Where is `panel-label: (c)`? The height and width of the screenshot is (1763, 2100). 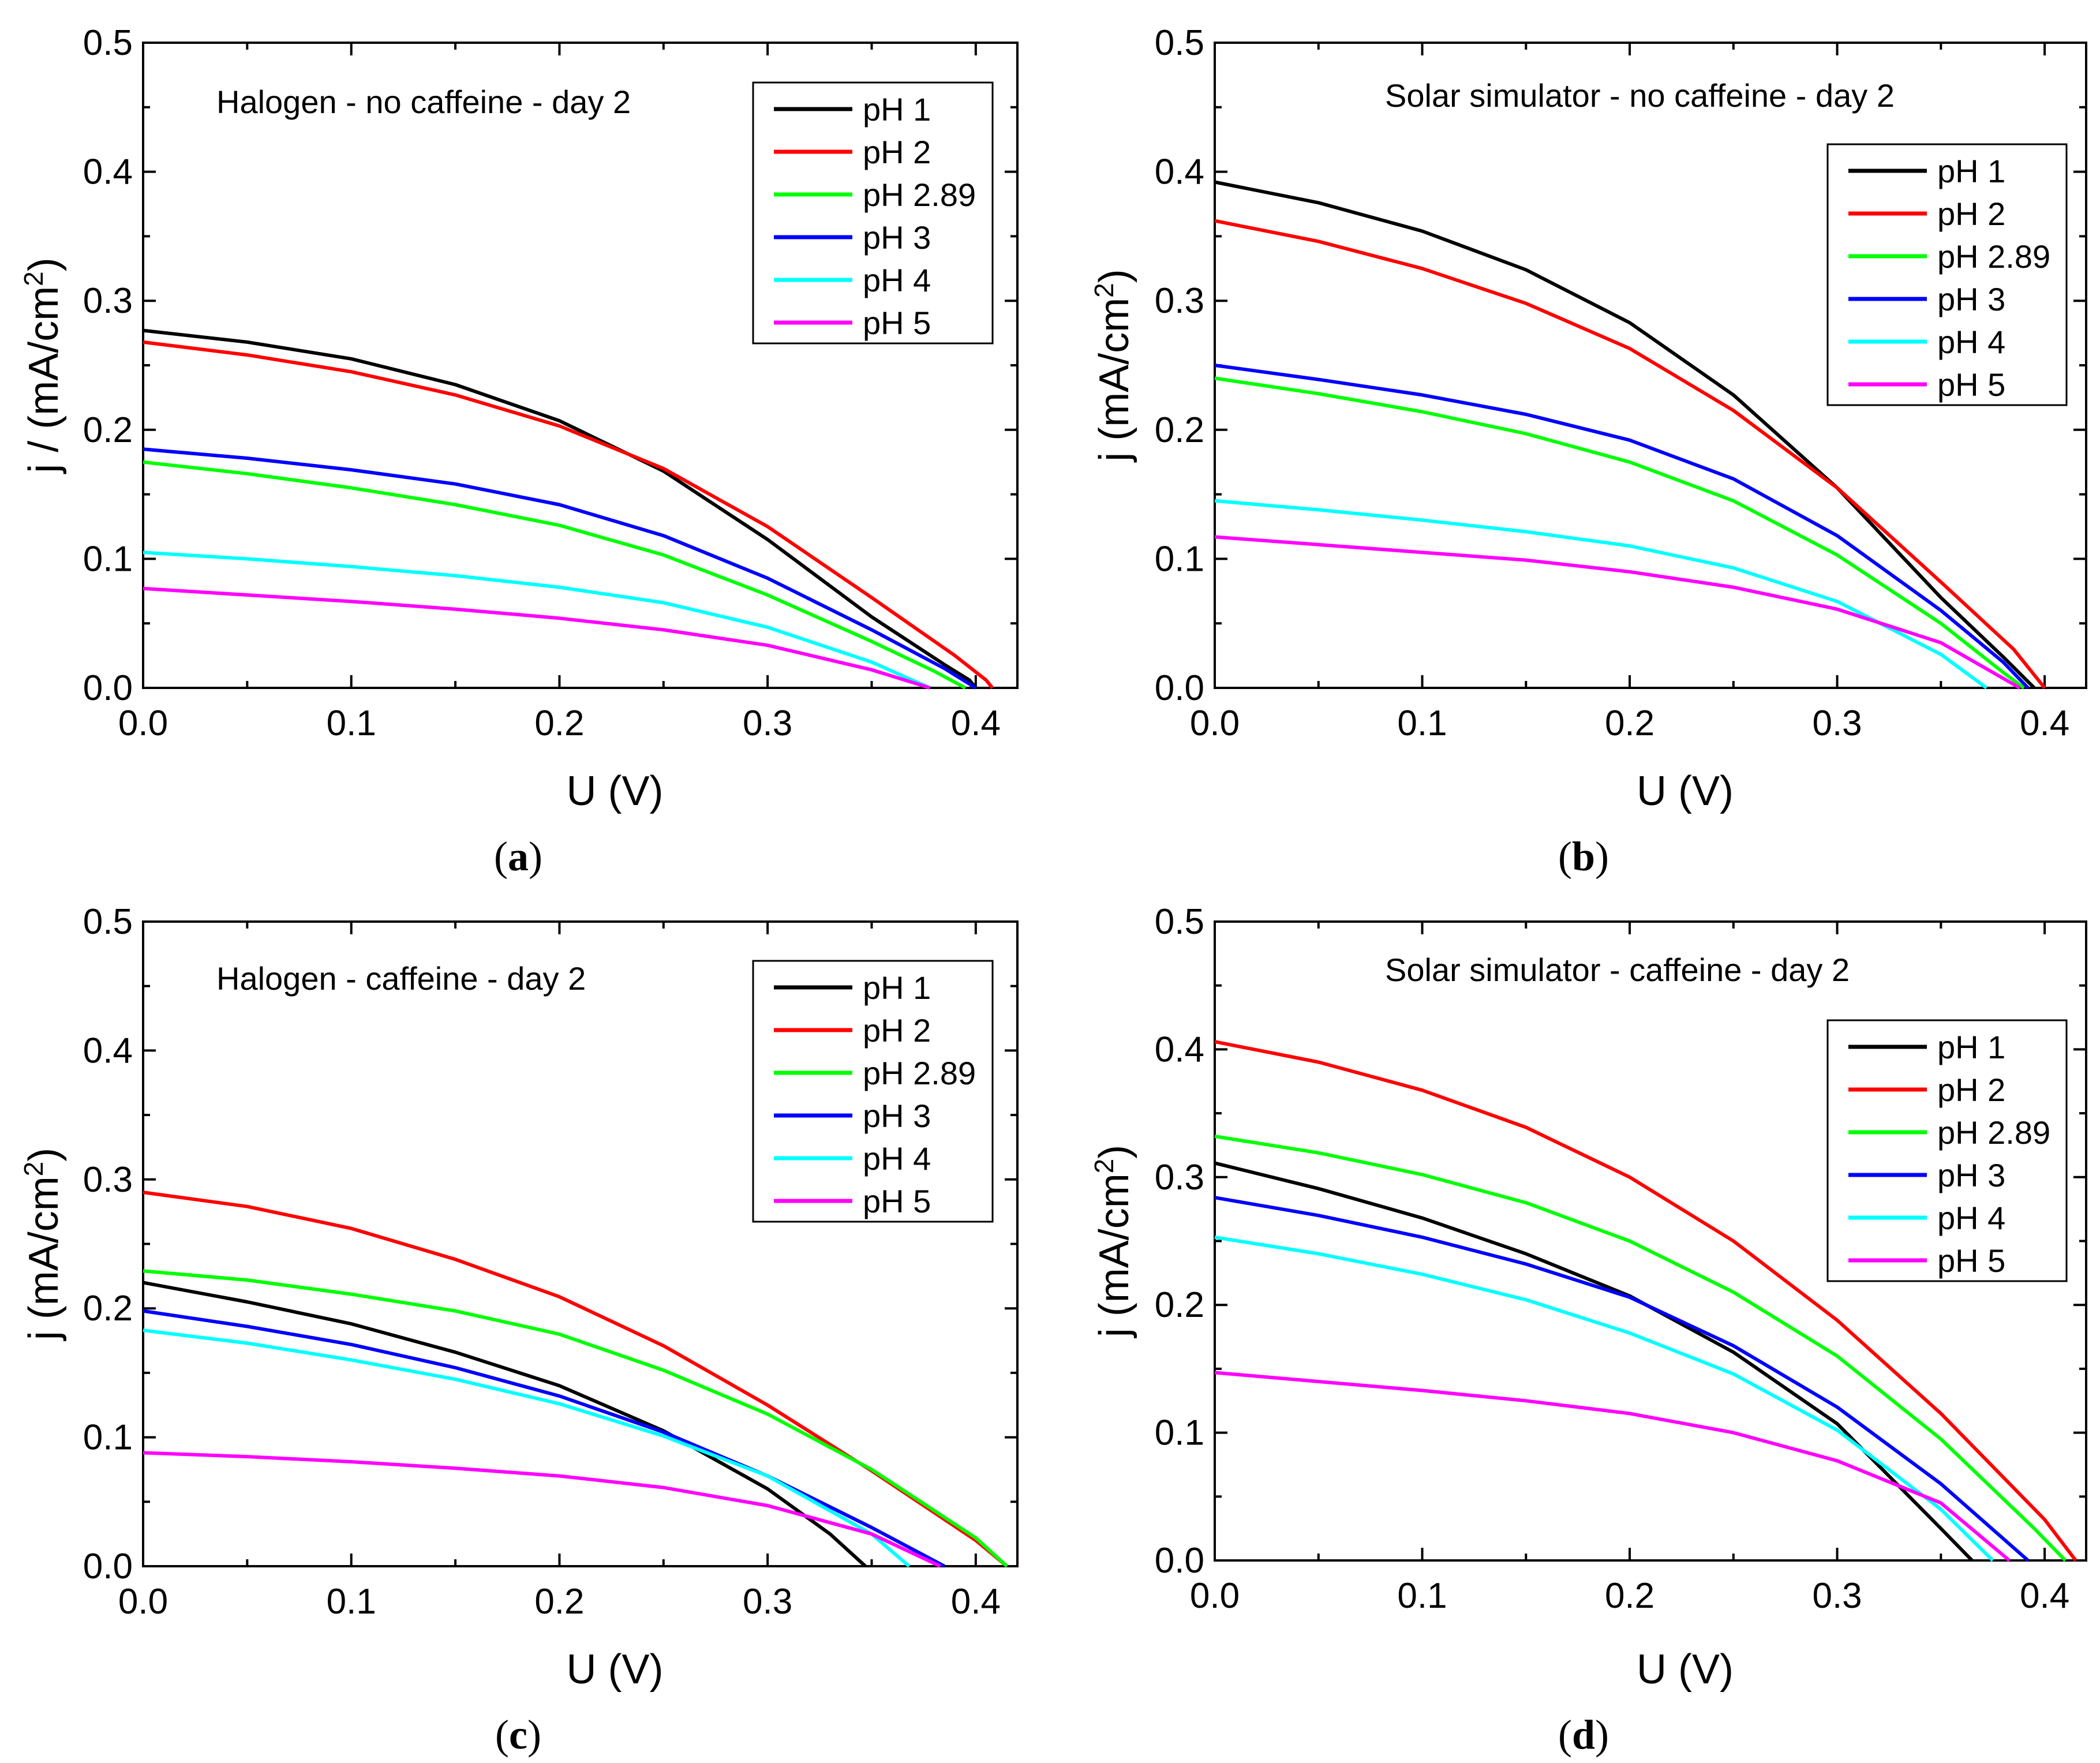 panel-label: (c) is located at coordinates (518, 1735).